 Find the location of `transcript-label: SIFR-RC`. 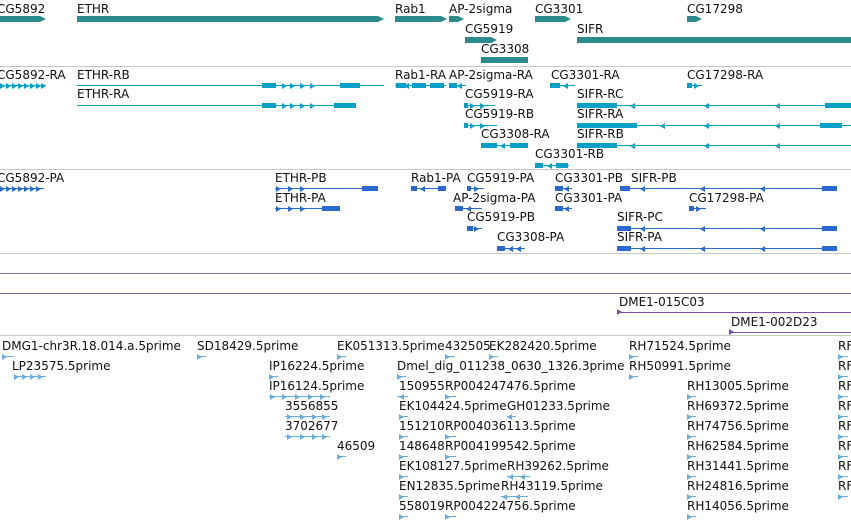

transcript-label: SIFR-RC is located at coordinates (600, 94).